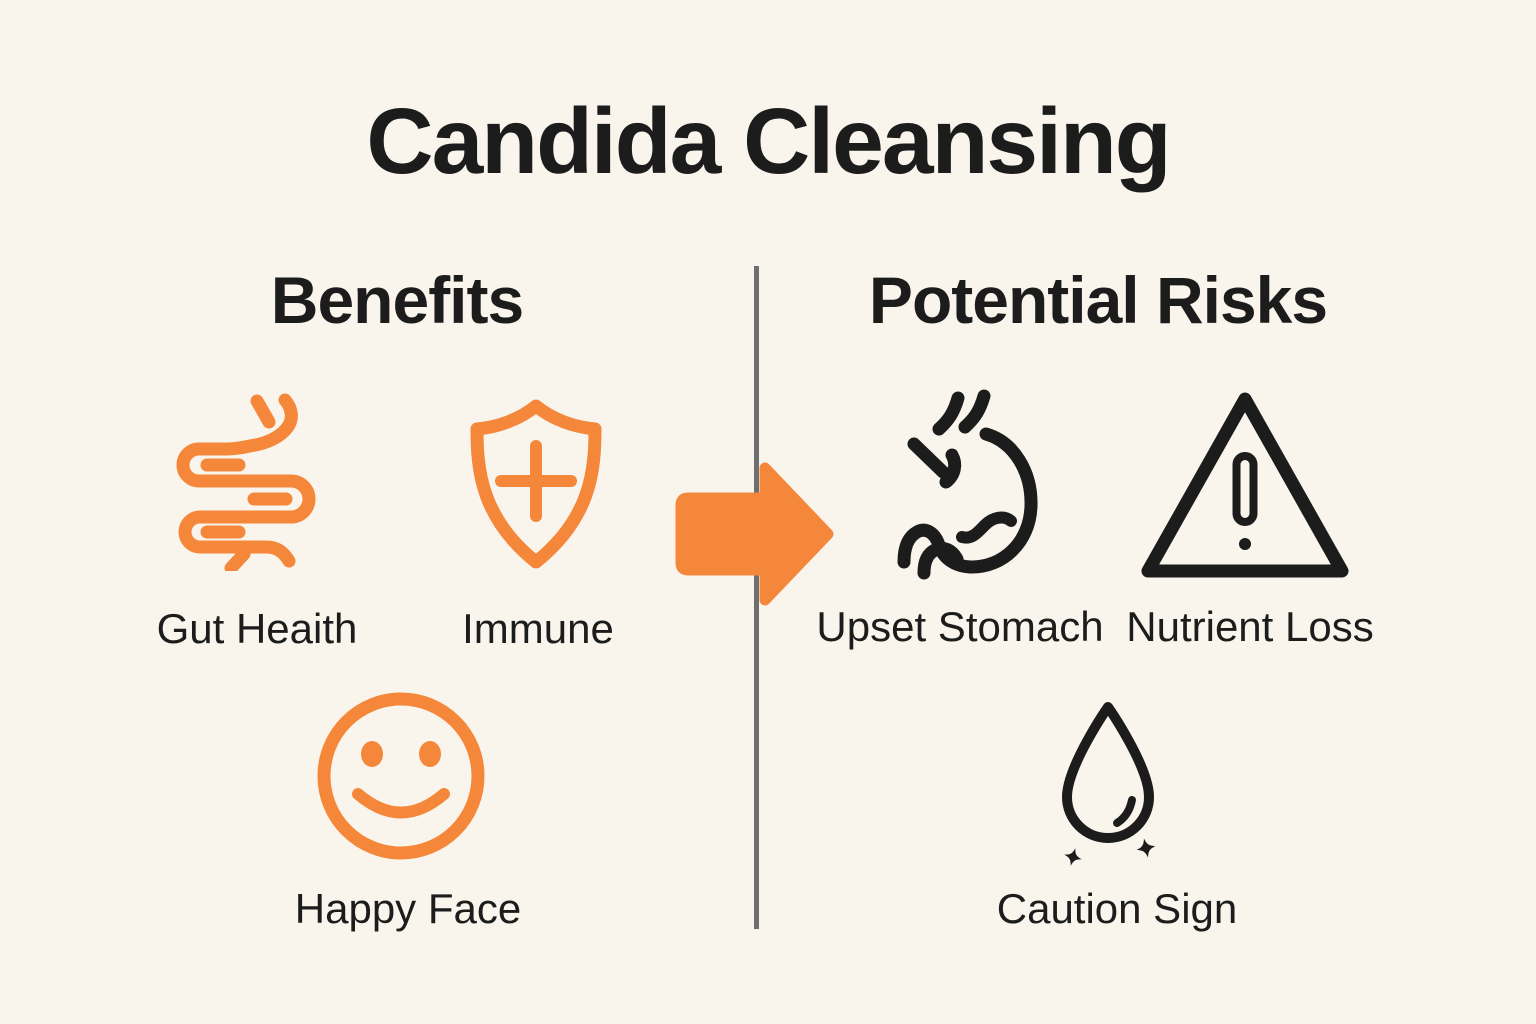  I want to click on caution-sign-label: Caution Sign, so click(1117, 908).